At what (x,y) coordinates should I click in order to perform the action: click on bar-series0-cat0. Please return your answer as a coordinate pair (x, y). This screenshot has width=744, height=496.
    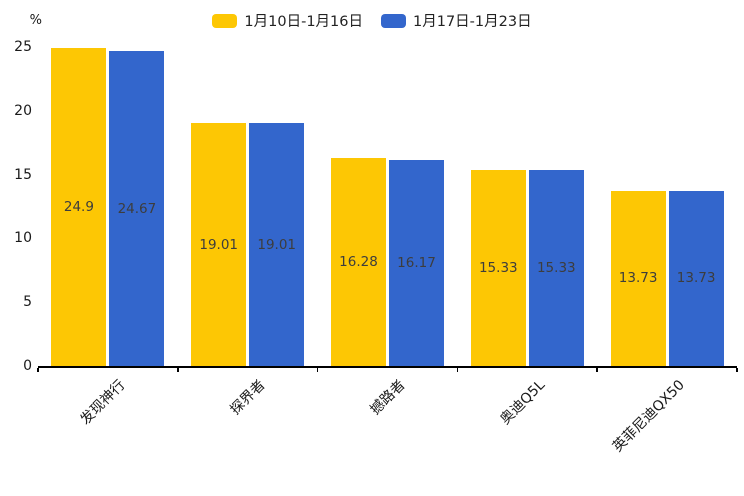
    Looking at the image, I should click on (79, 207).